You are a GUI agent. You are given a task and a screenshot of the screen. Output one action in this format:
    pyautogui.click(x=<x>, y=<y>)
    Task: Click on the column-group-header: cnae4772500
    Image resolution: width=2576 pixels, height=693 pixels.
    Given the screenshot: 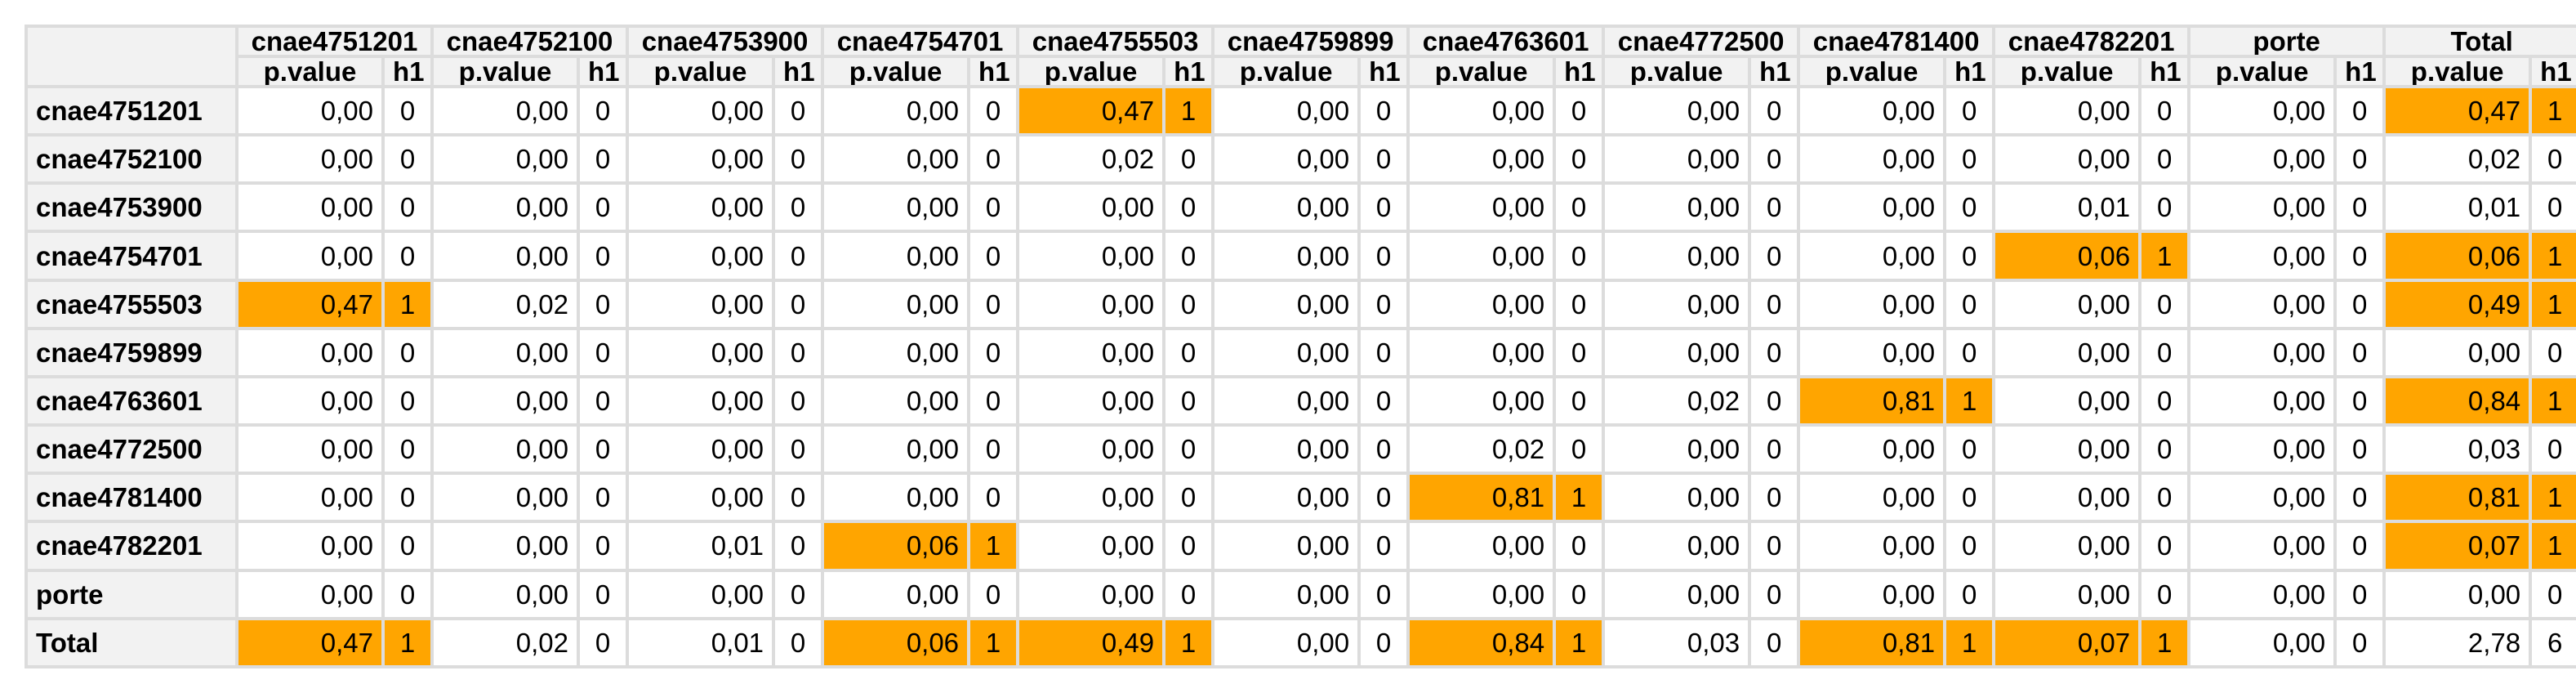 What is the action you would take?
    pyautogui.click(x=1701, y=41)
    